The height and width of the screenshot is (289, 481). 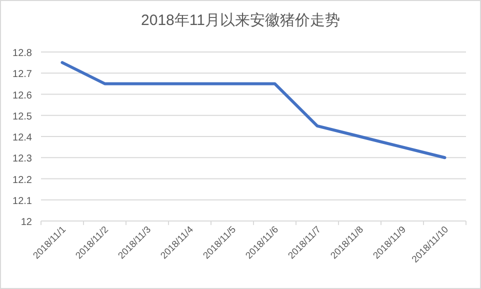 I want to click on y-tick-label: 12.3, so click(x=22, y=159).